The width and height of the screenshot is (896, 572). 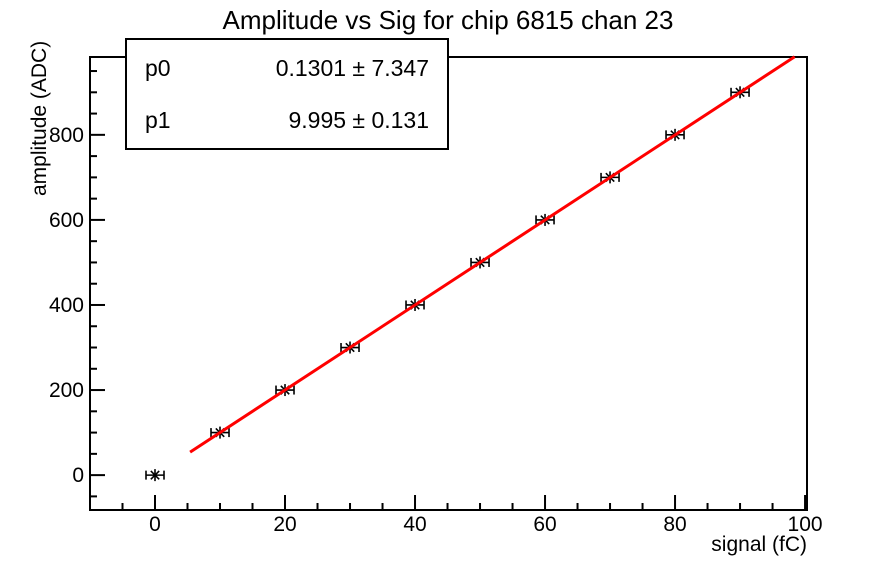 I want to click on y-tick-label: 400, so click(x=66, y=305).